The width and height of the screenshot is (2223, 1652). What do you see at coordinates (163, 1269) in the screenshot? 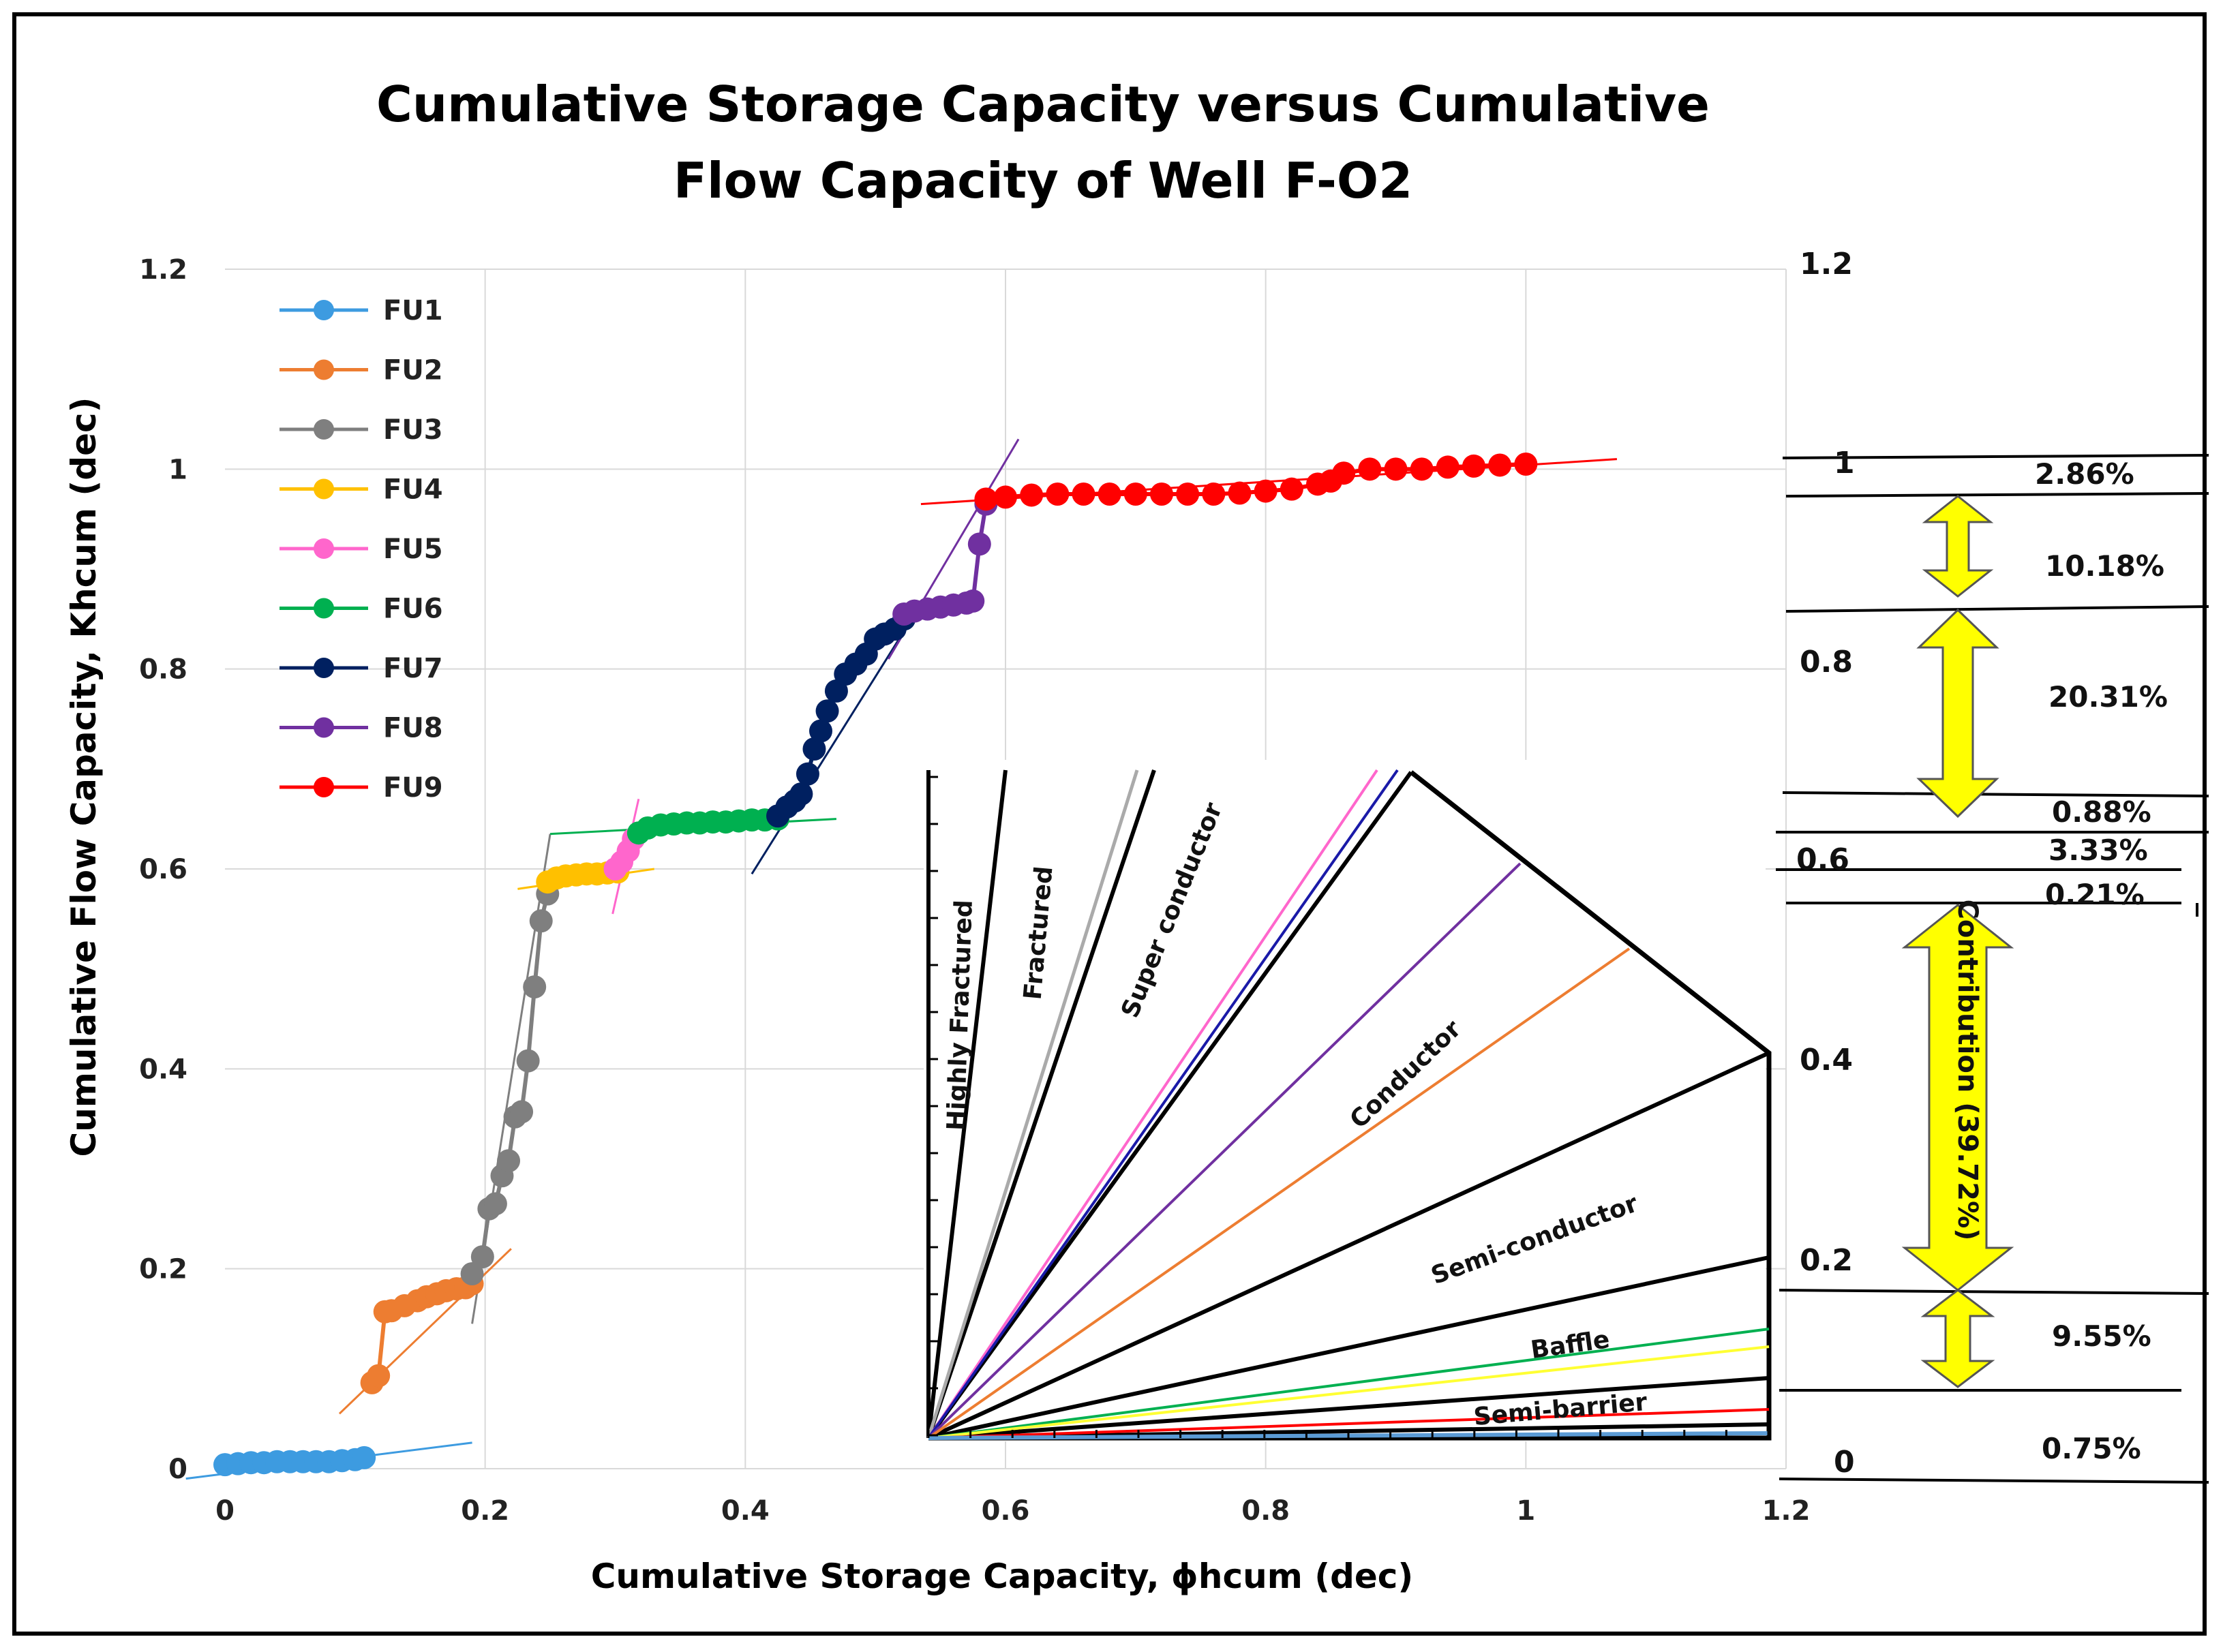
I see `y-tick-label: 0.2` at bounding box center [163, 1269].